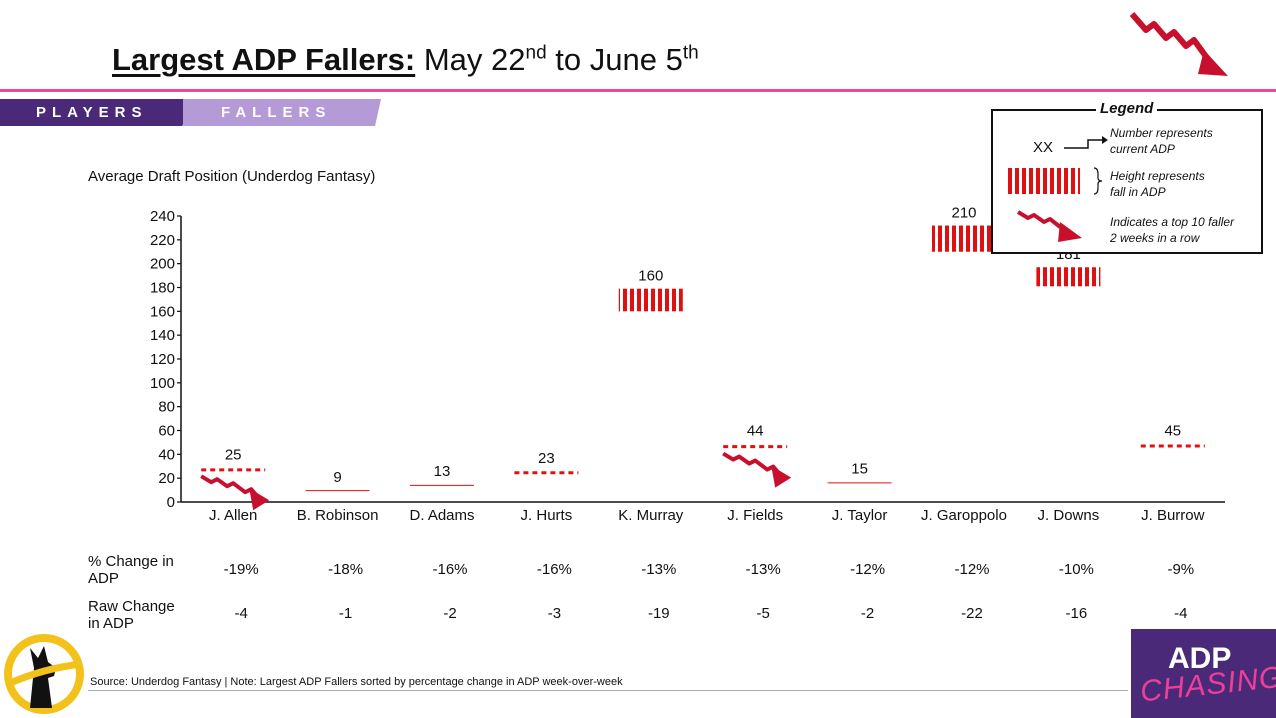 The image size is (1276, 718). What do you see at coordinates (111, 623) in the screenshot?
I see `raw-change-label-line-2: in ADP` at bounding box center [111, 623].